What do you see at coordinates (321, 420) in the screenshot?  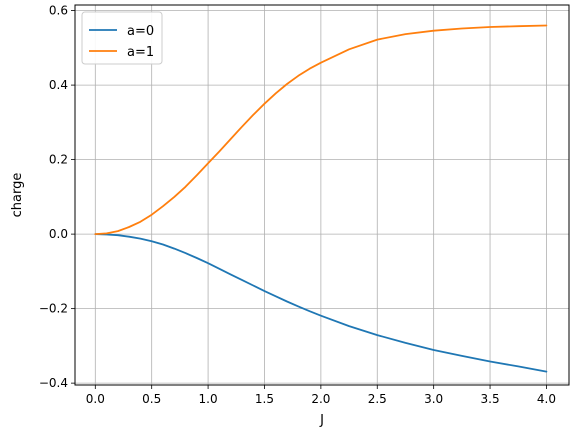 I see `x-axis-label: J` at bounding box center [321, 420].